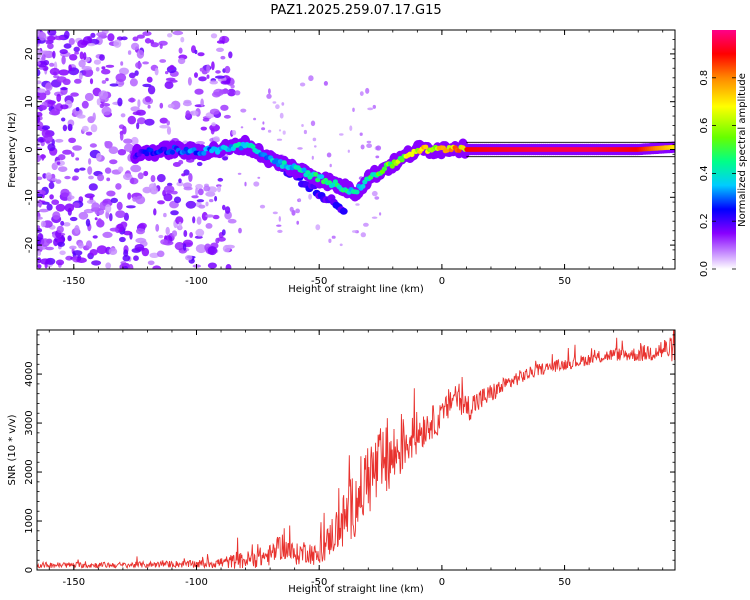 This screenshot has height=600, width=750. What do you see at coordinates (704, 269) in the screenshot?
I see `colorbar-tick-label: 0.0` at bounding box center [704, 269].